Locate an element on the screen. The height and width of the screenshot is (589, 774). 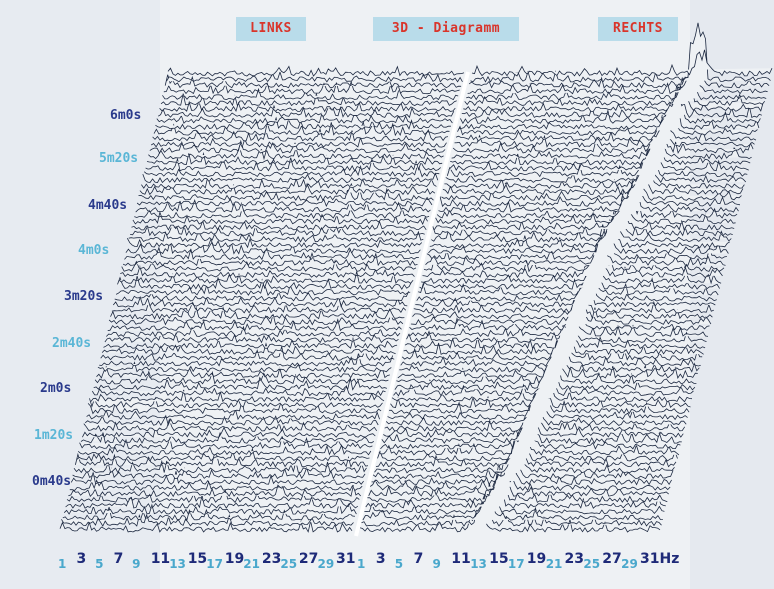
freq-tick-label: 23 is located at coordinates (574, 559).